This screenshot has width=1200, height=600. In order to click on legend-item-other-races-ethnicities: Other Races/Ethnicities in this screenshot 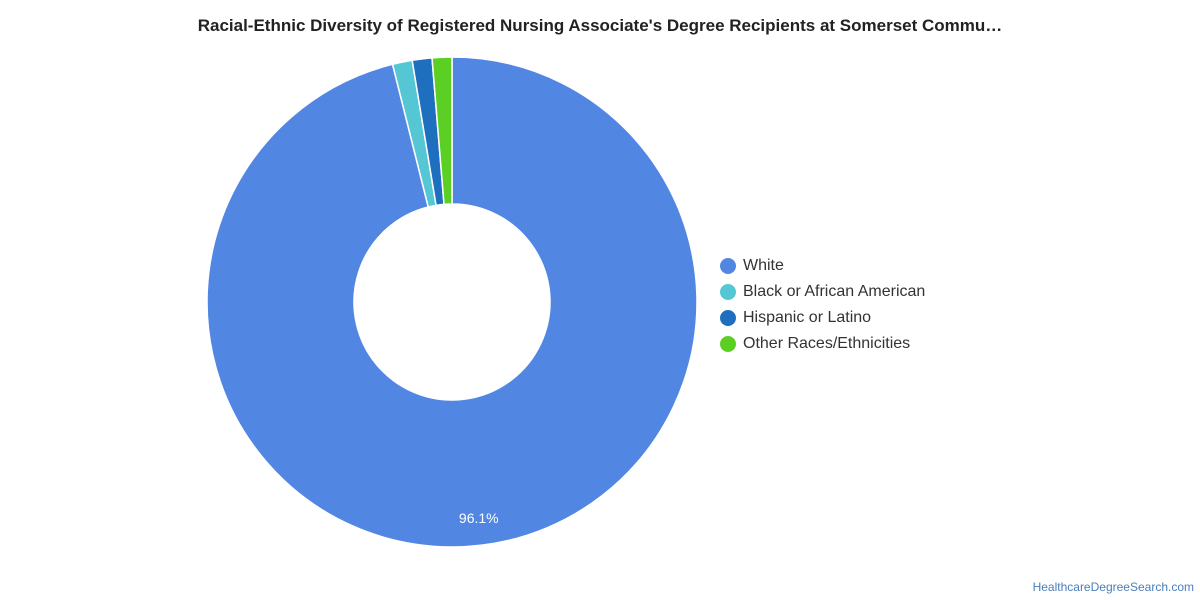, I will do `click(822, 344)`.